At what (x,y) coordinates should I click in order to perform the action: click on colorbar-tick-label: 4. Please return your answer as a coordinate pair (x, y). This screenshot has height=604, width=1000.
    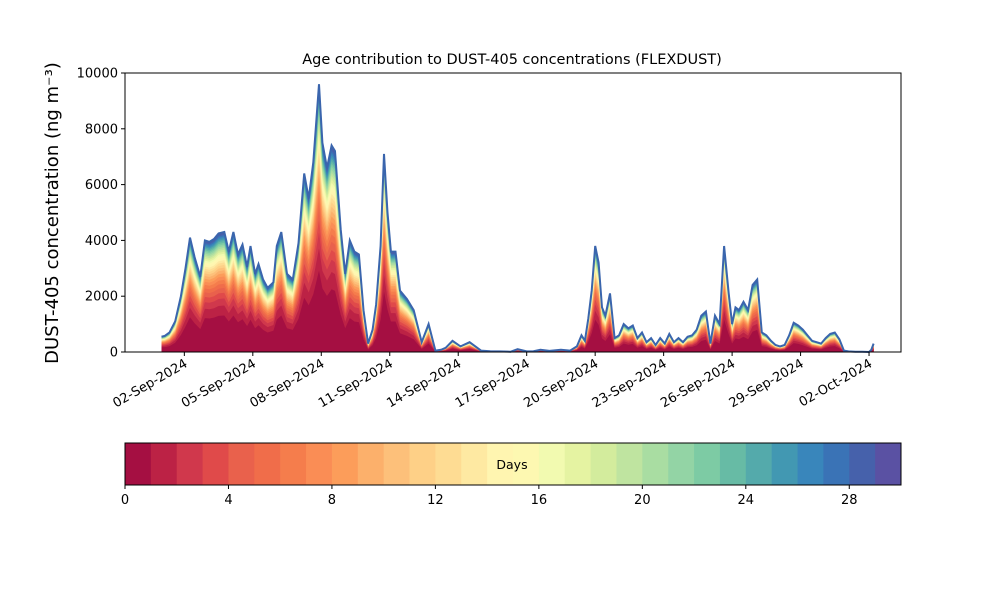
    Looking at the image, I should click on (228, 500).